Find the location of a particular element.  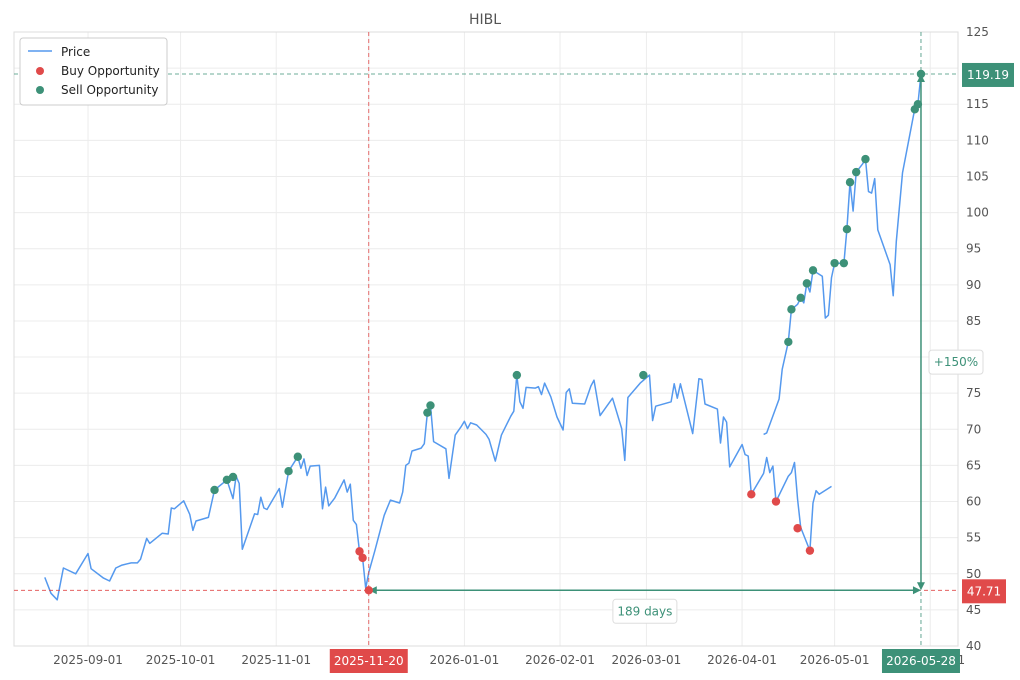

gain-label: +150% is located at coordinates (956, 362).